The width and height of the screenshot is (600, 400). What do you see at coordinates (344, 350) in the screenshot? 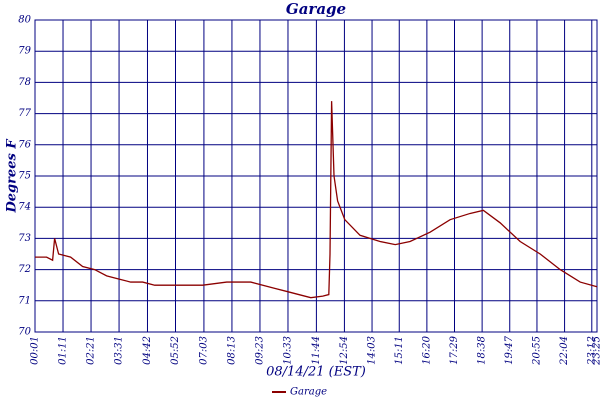
I see `x-tick-label: 12:54` at bounding box center [344, 350].